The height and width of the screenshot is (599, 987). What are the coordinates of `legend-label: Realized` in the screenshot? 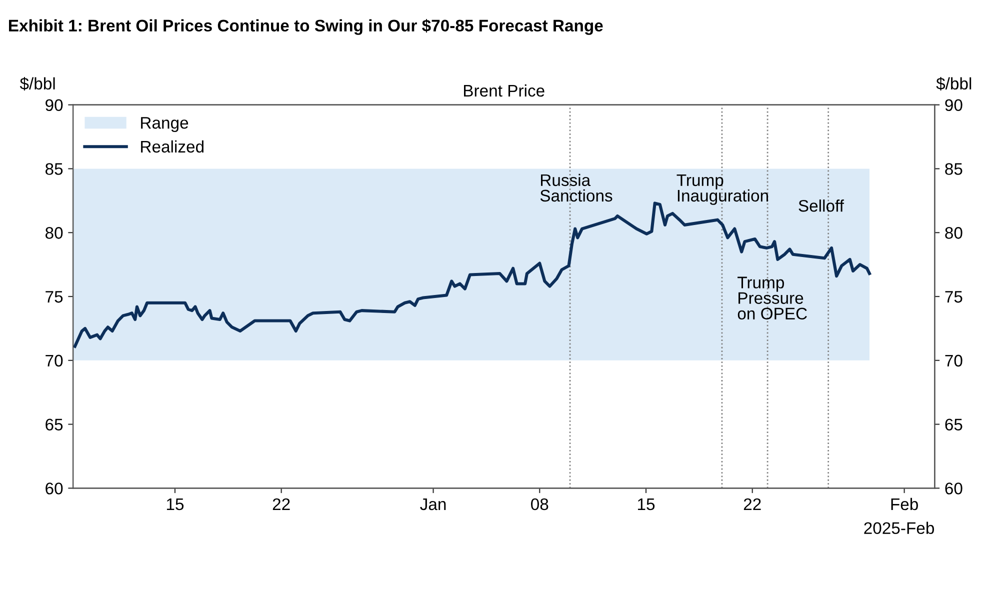 It's located at (172, 146).